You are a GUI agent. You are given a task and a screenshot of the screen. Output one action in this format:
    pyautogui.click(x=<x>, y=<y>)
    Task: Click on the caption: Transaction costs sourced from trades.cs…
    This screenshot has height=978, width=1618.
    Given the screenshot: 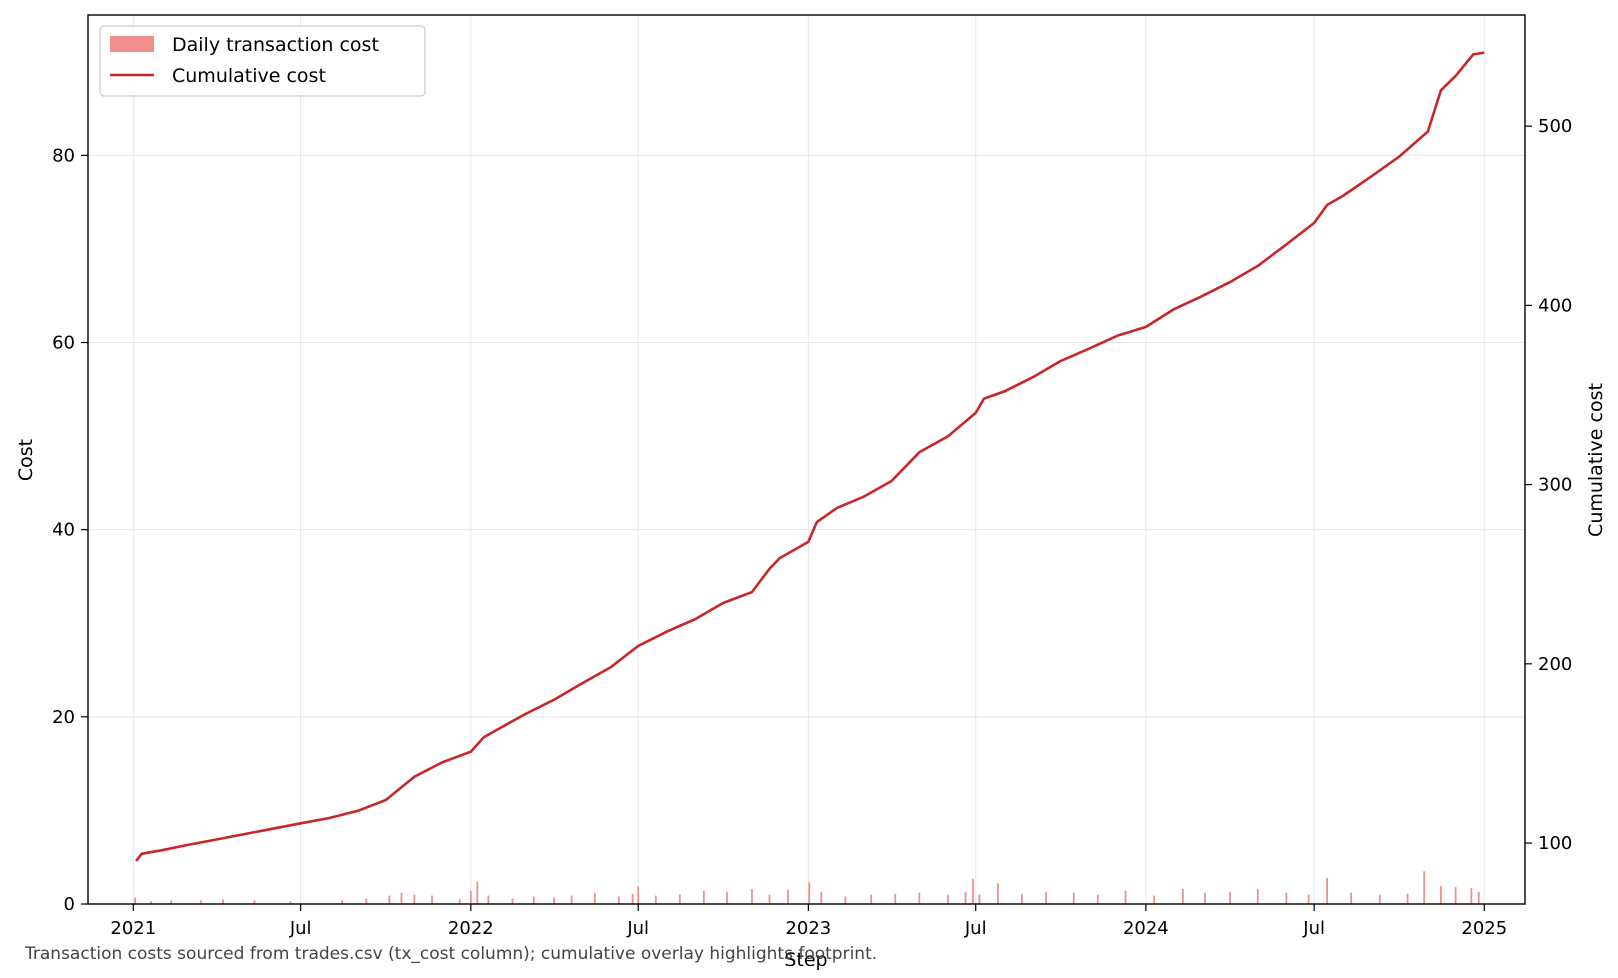 What is the action you would take?
    pyautogui.click(x=450, y=954)
    